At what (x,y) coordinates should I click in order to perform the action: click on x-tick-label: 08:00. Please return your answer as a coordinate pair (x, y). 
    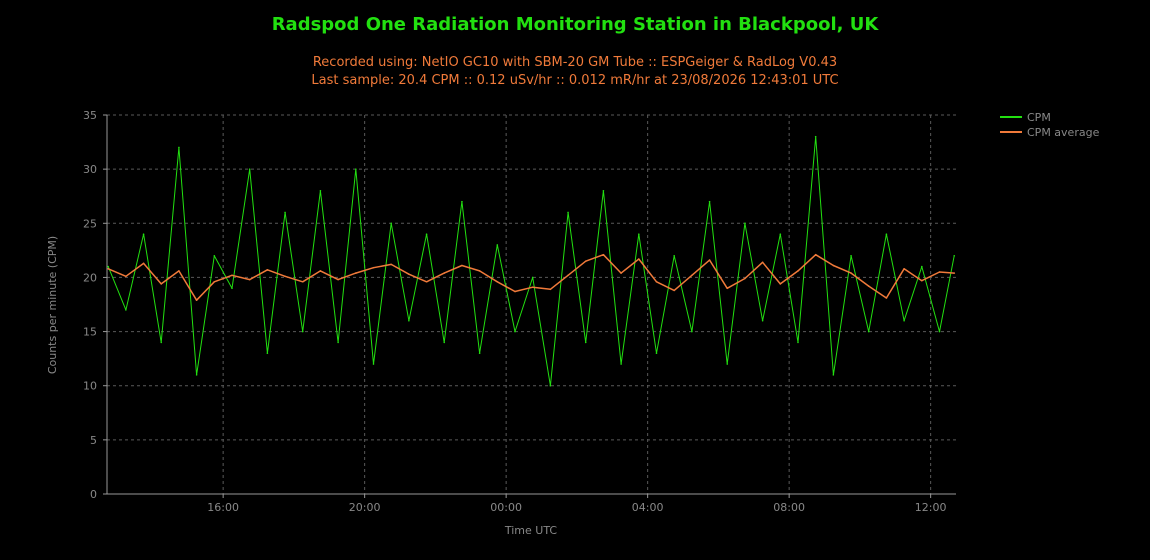
    Looking at the image, I should click on (789, 507).